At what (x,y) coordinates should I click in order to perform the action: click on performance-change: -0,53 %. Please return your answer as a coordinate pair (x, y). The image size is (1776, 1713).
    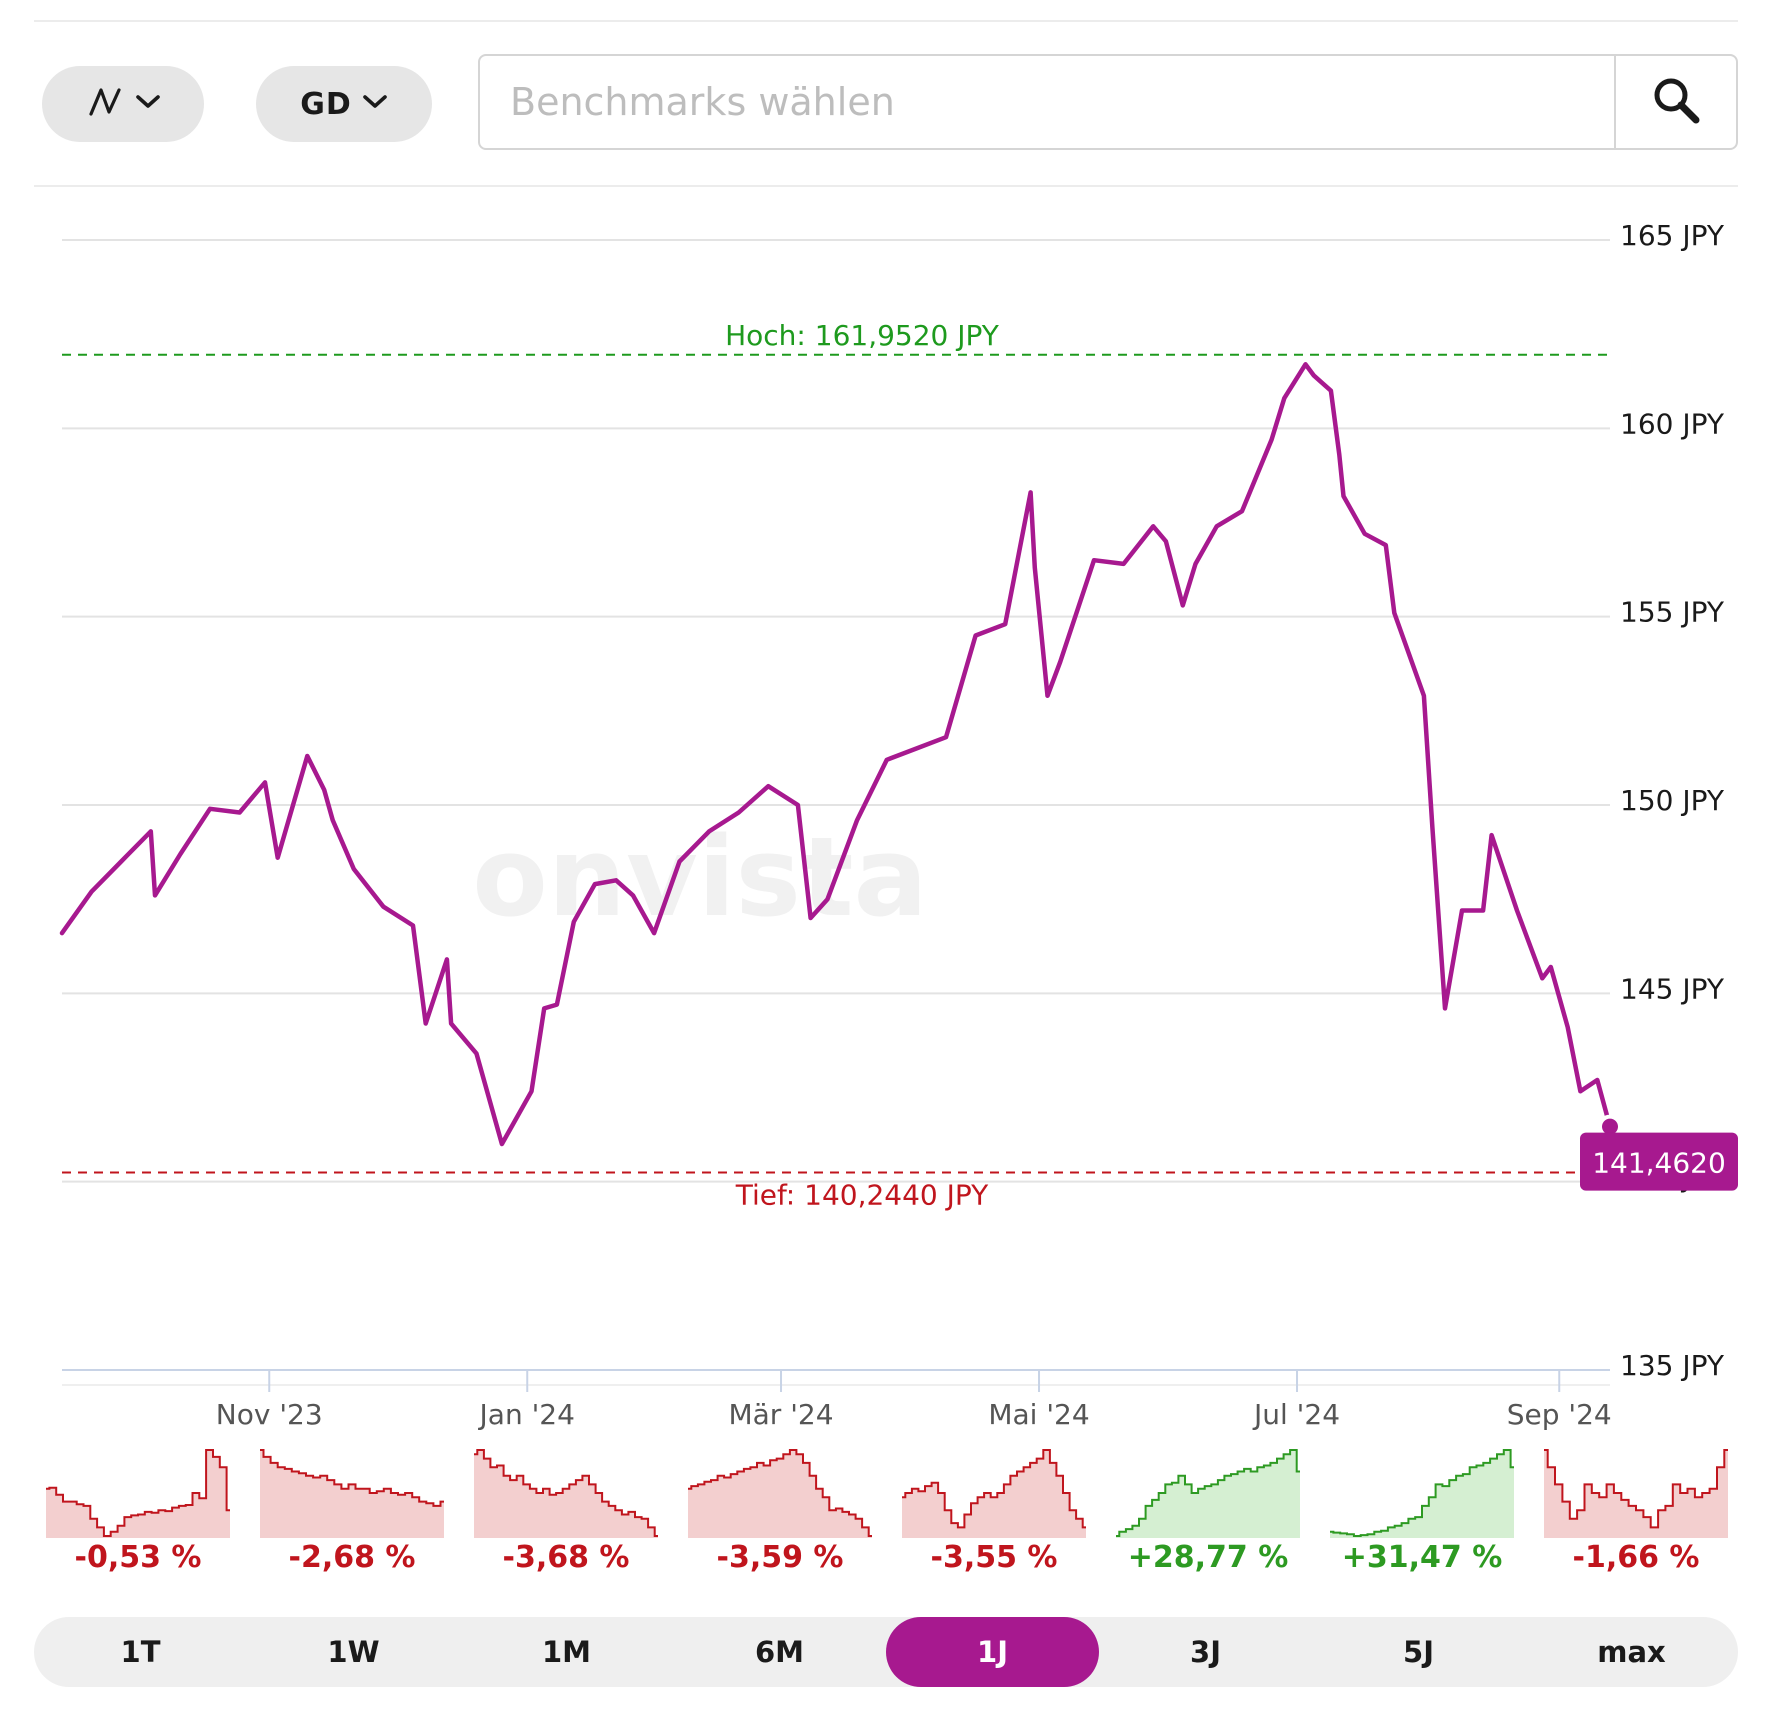
    Looking at the image, I should click on (138, 1557).